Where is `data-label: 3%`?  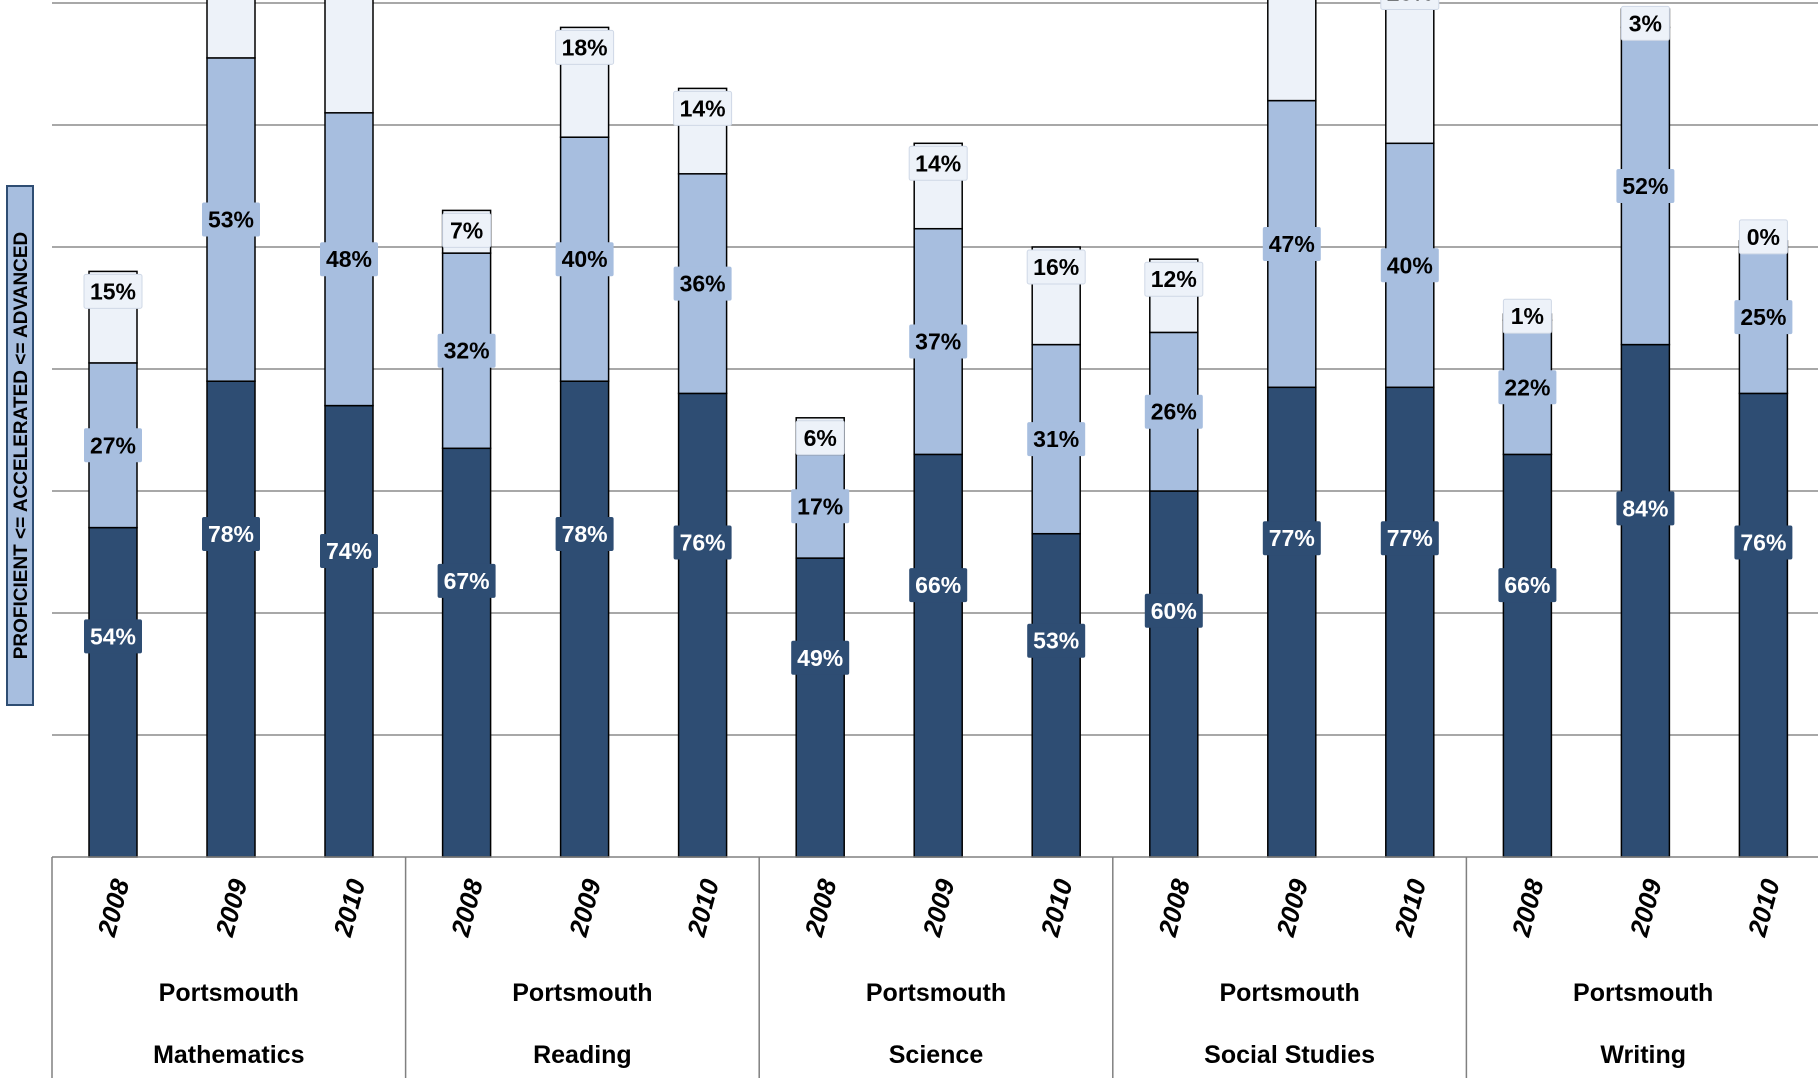 data-label: 3% is located at coordinates (1645, 23).